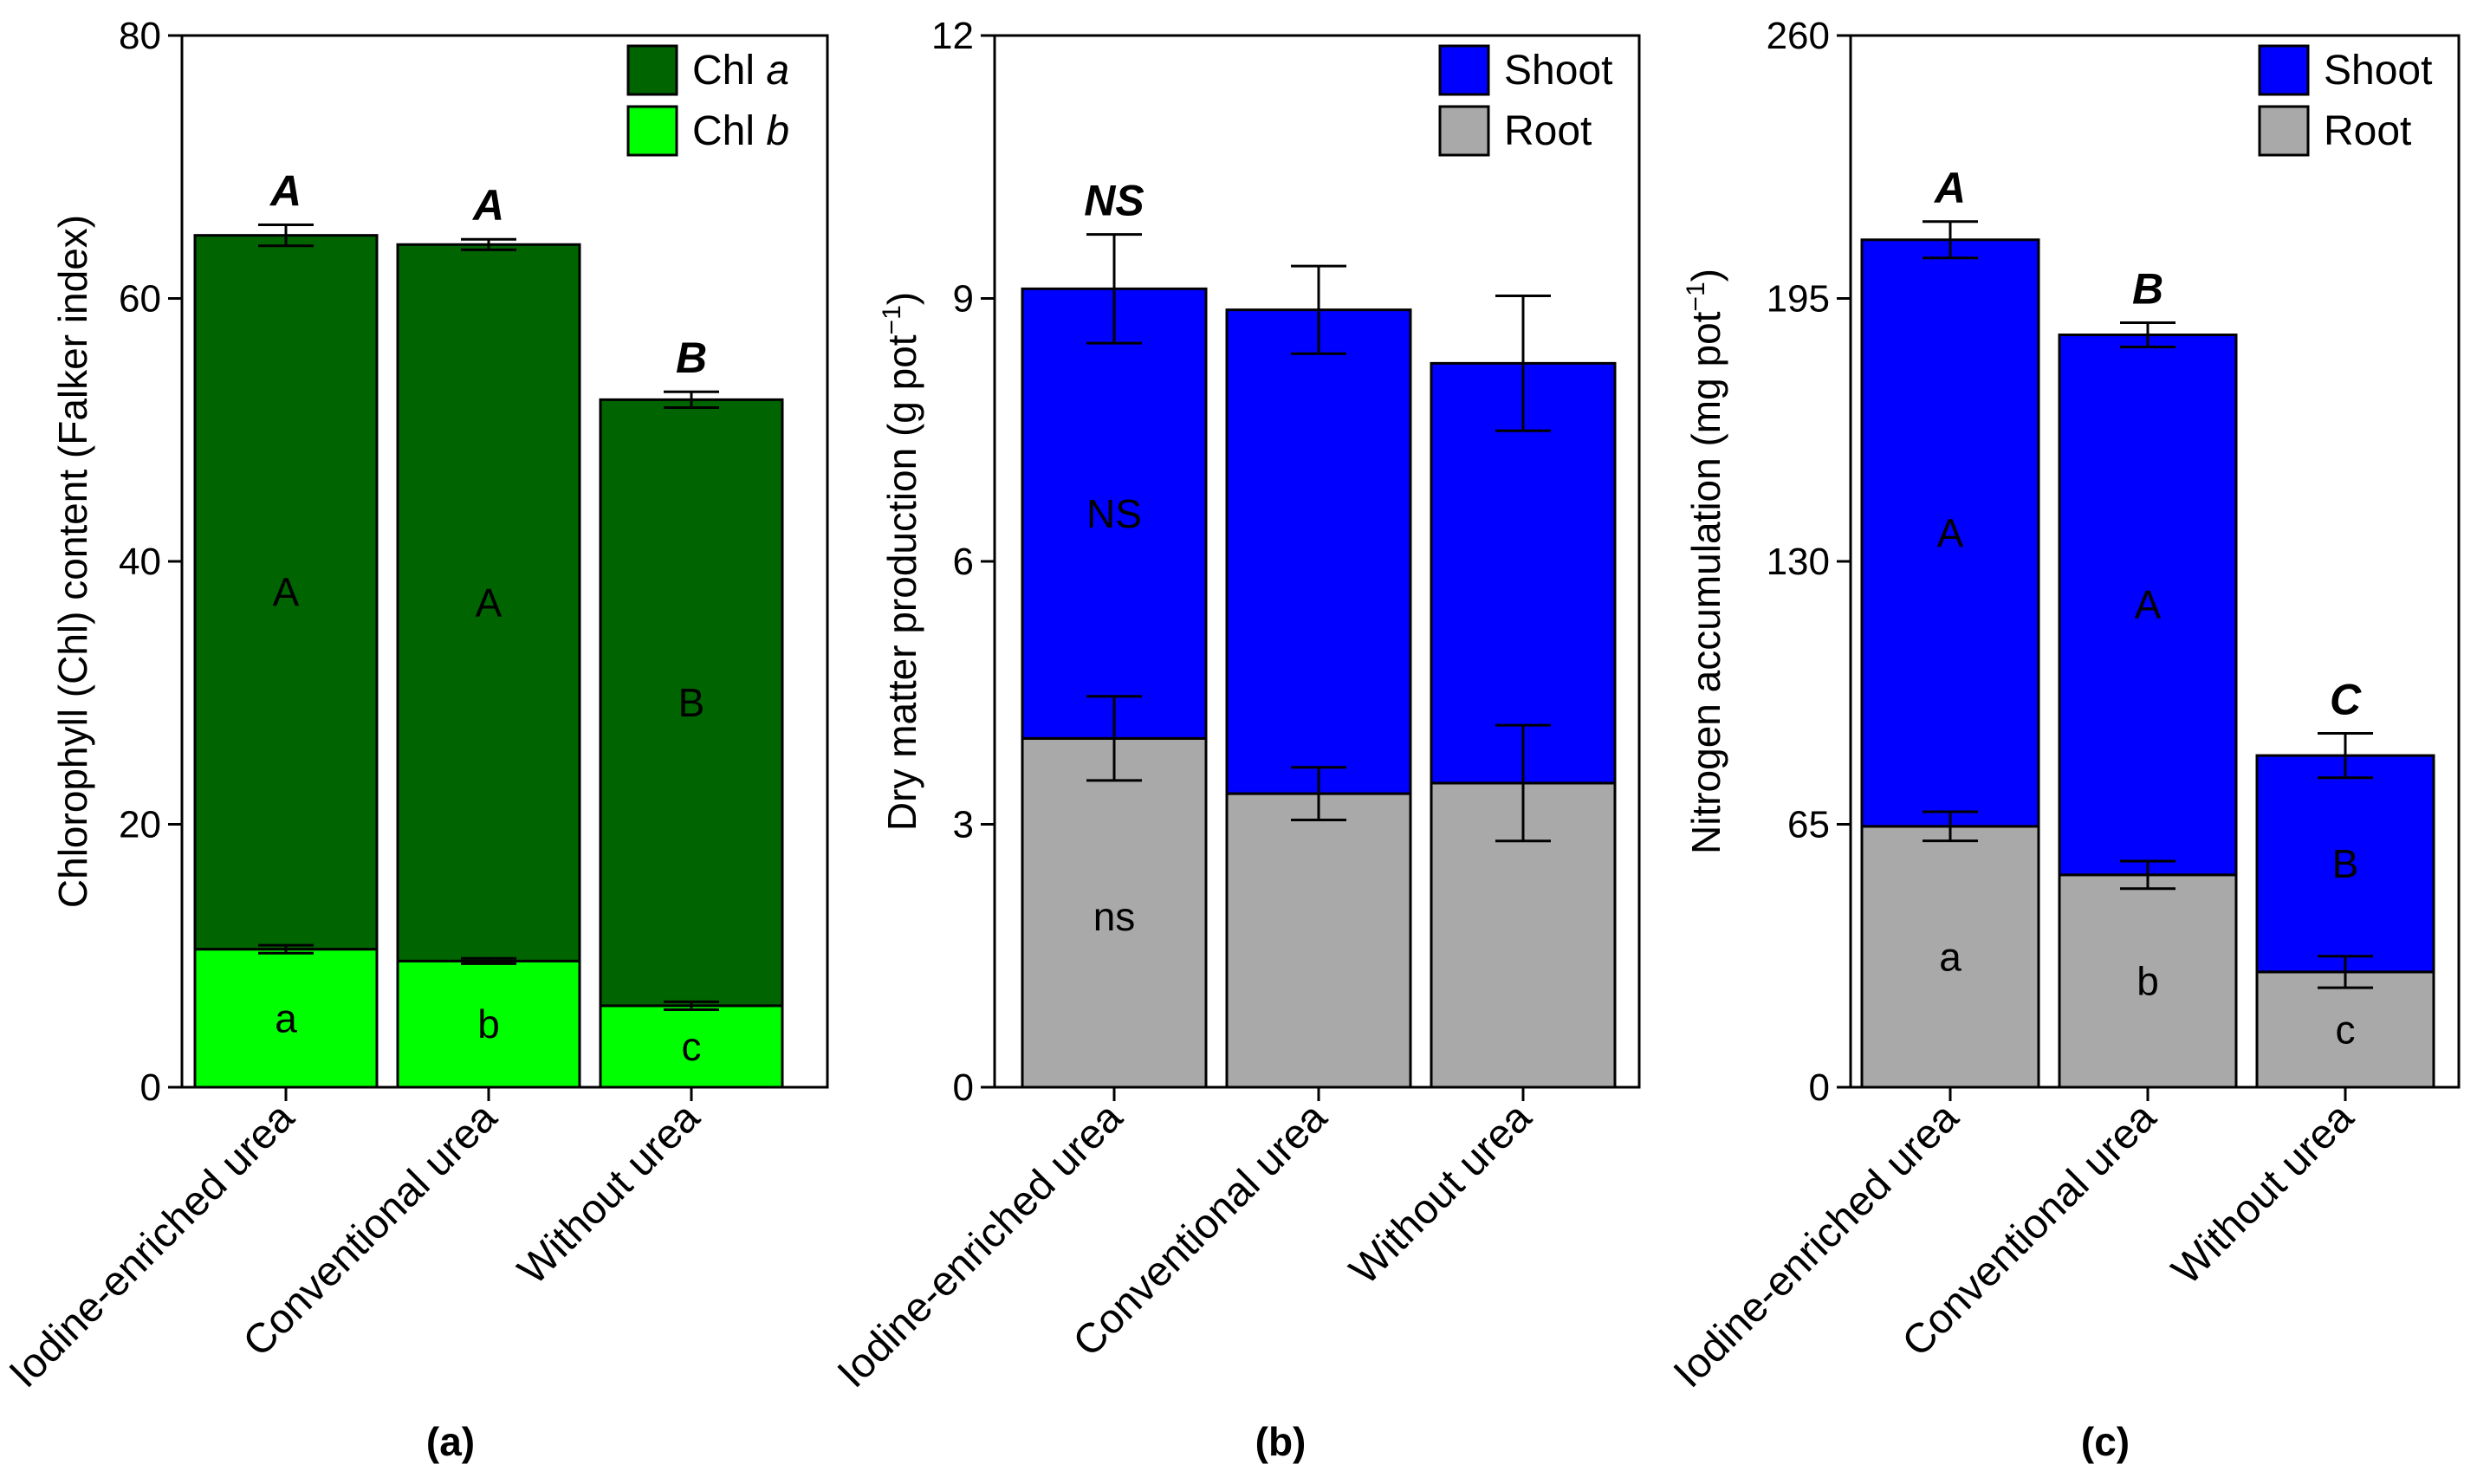 Image resolution: width=2477 pixels, height=1484 pixels. Describe the element at coordinates (1114, 916) in the screenshot. I see `segment-letter: ns` at that location.